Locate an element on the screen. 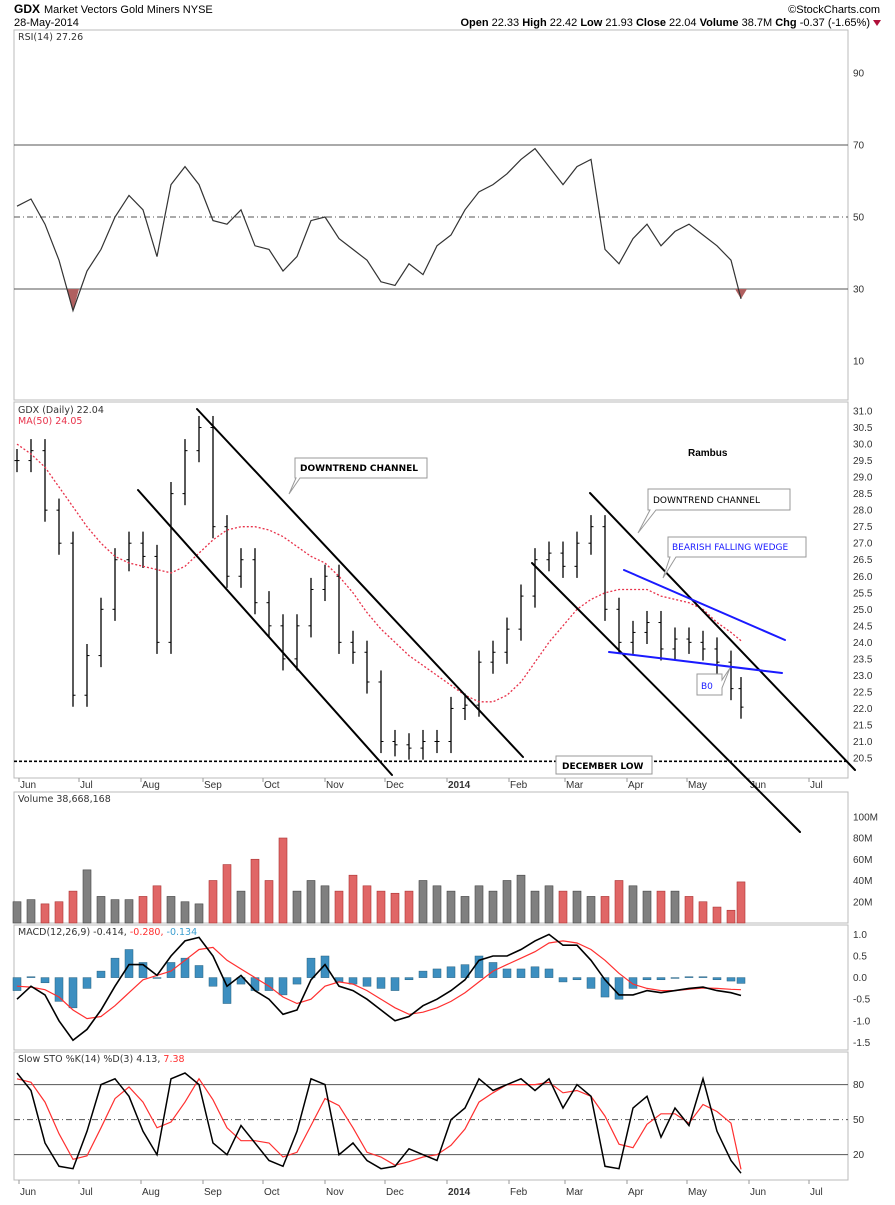  volume-tick: 60M is located at coordinates (862, 860).